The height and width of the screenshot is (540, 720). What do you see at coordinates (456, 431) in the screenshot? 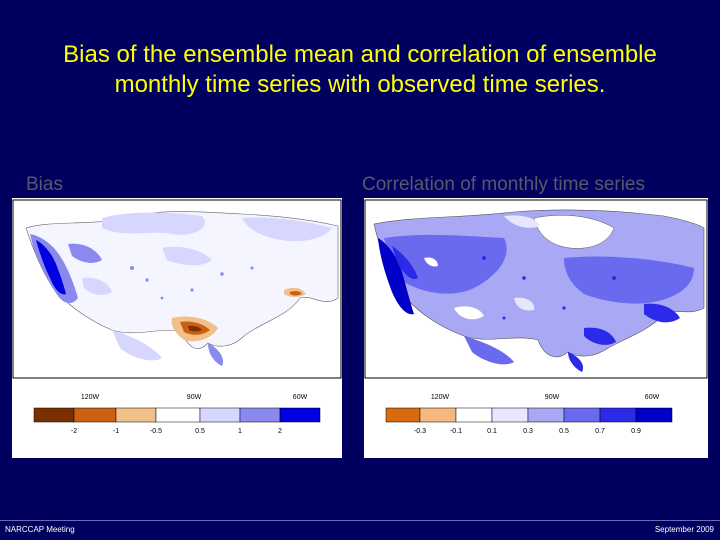
I see `correlation-colorbar-label: -0.1` at bounding box center [456, 431].